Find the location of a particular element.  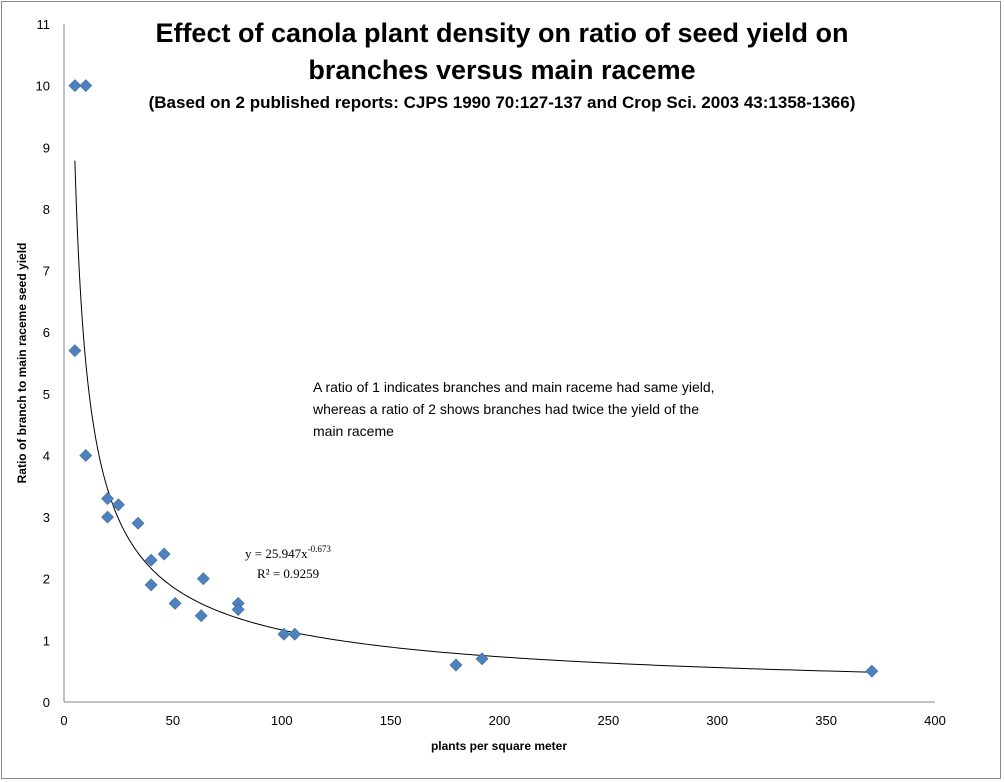

chart-title-line2: branches versus main raceme is located at coordinates (501, 70).